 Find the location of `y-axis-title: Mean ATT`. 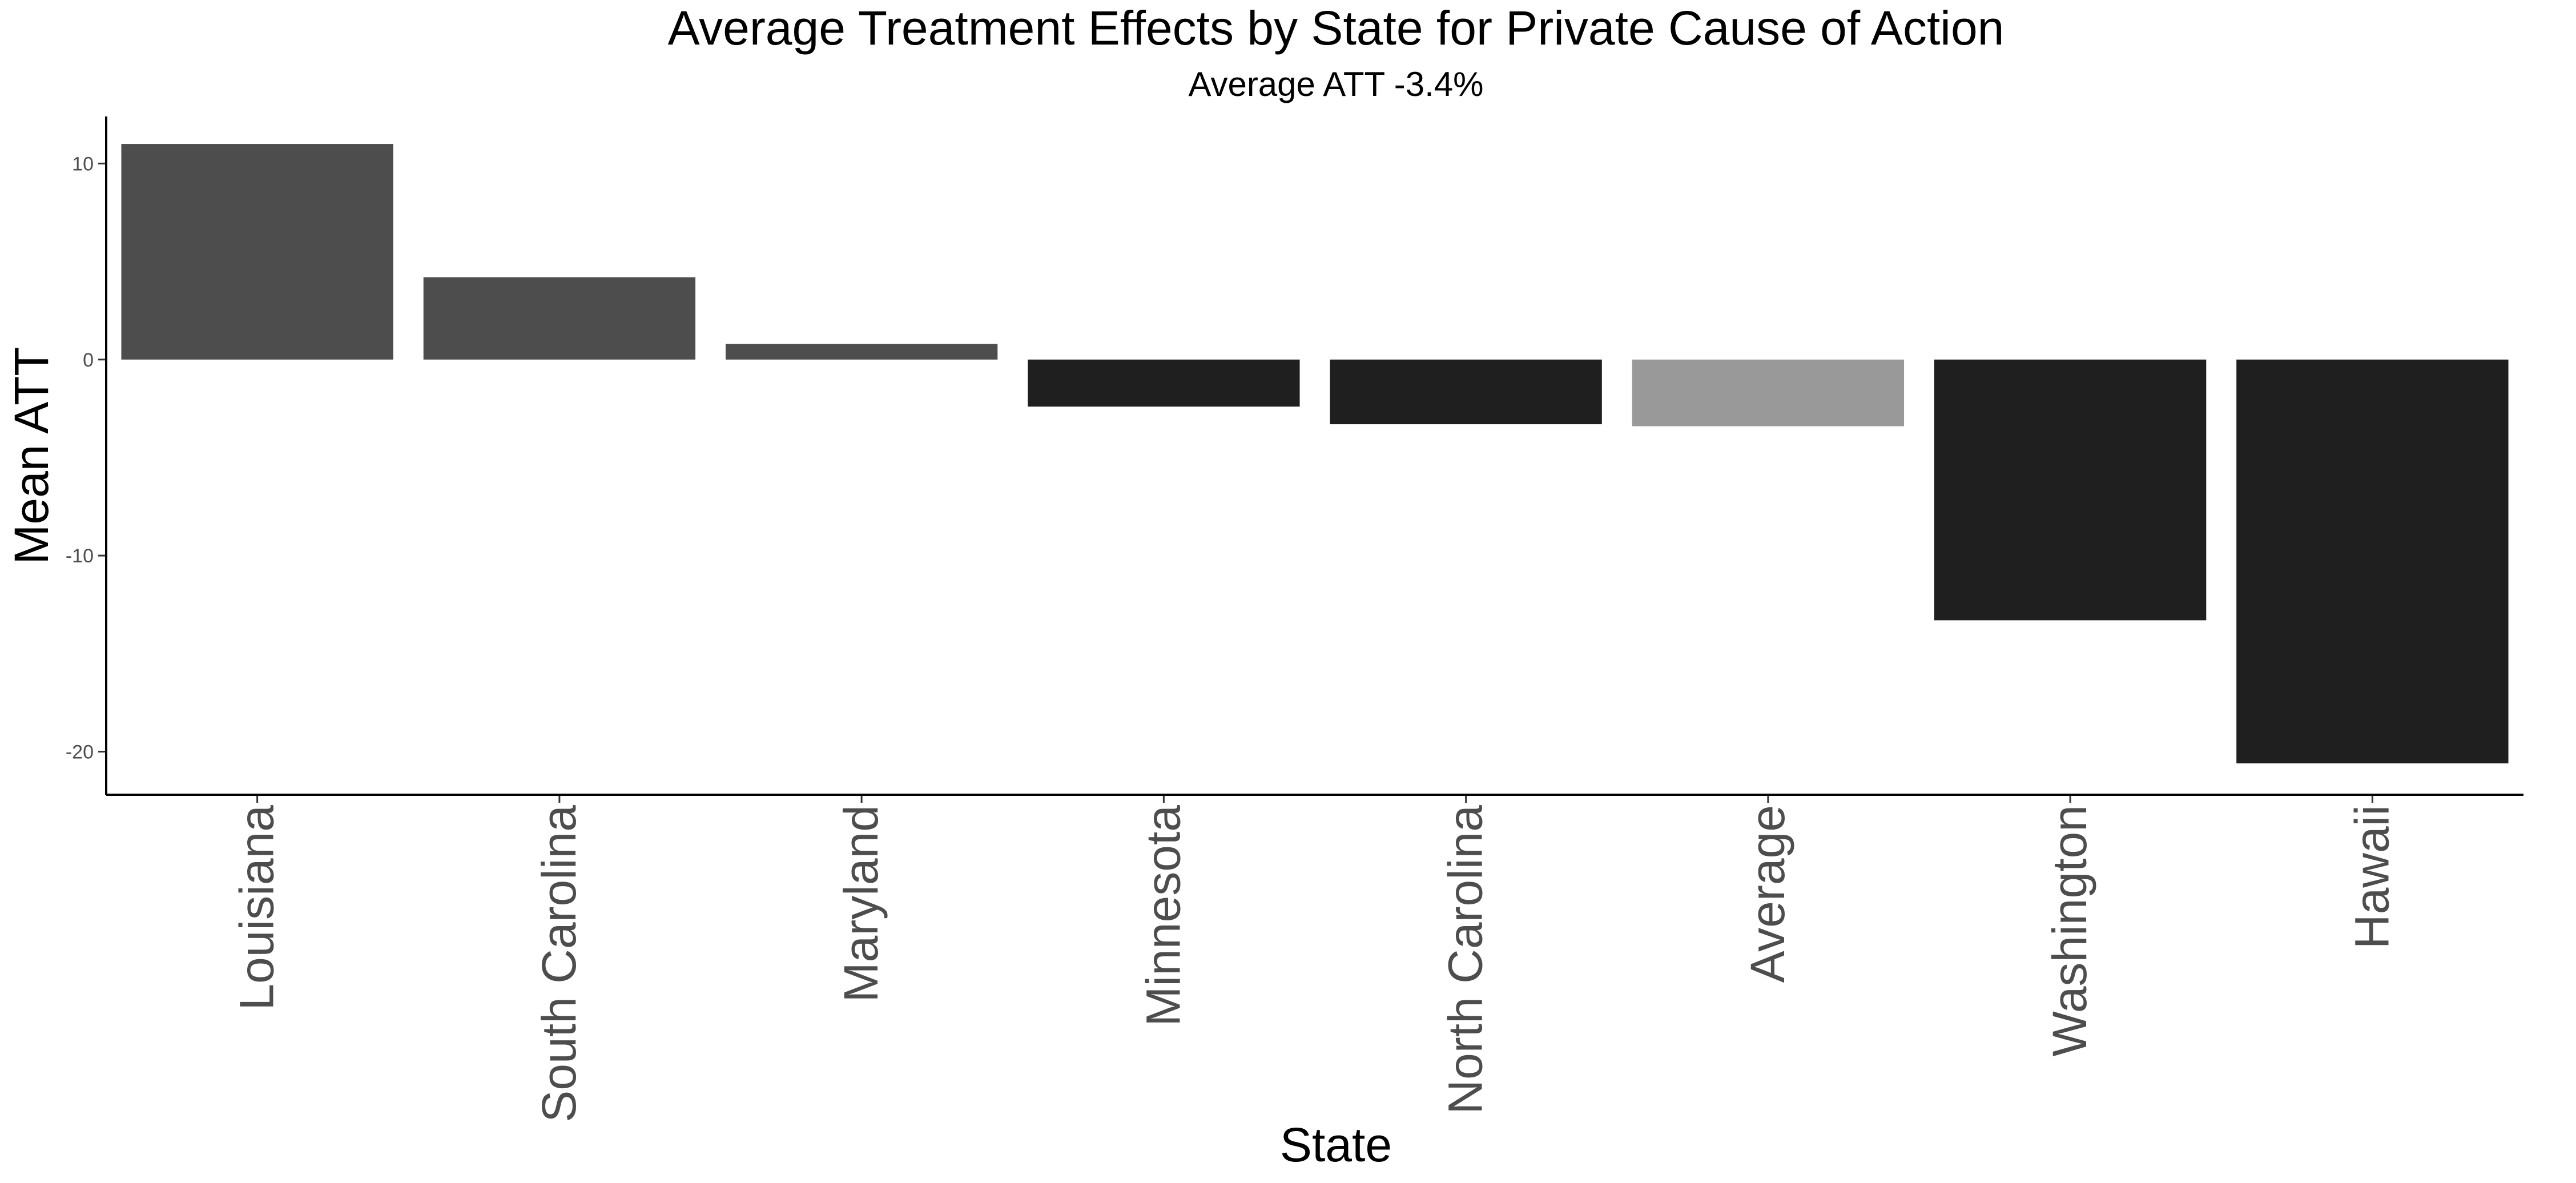

y-axis-title: Mean ATT is located at coordinates (31, 456).